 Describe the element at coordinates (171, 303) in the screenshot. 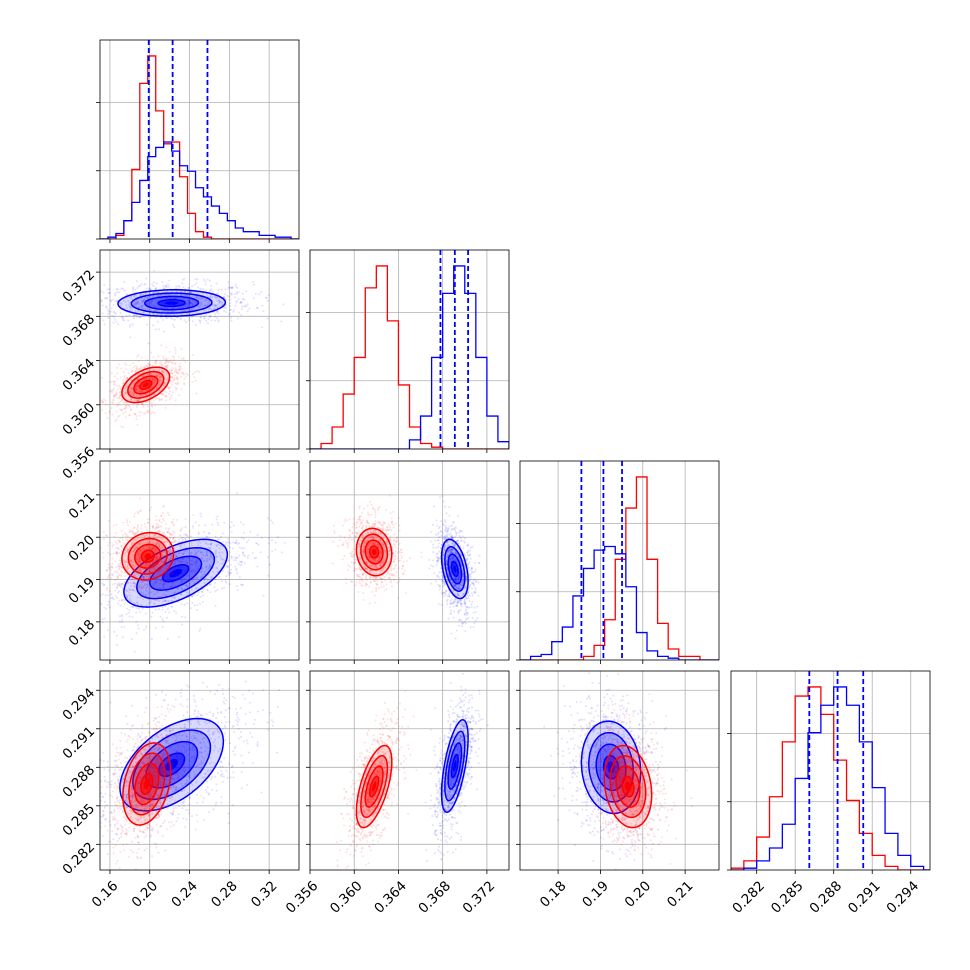

I see `contour-blue` at that location.